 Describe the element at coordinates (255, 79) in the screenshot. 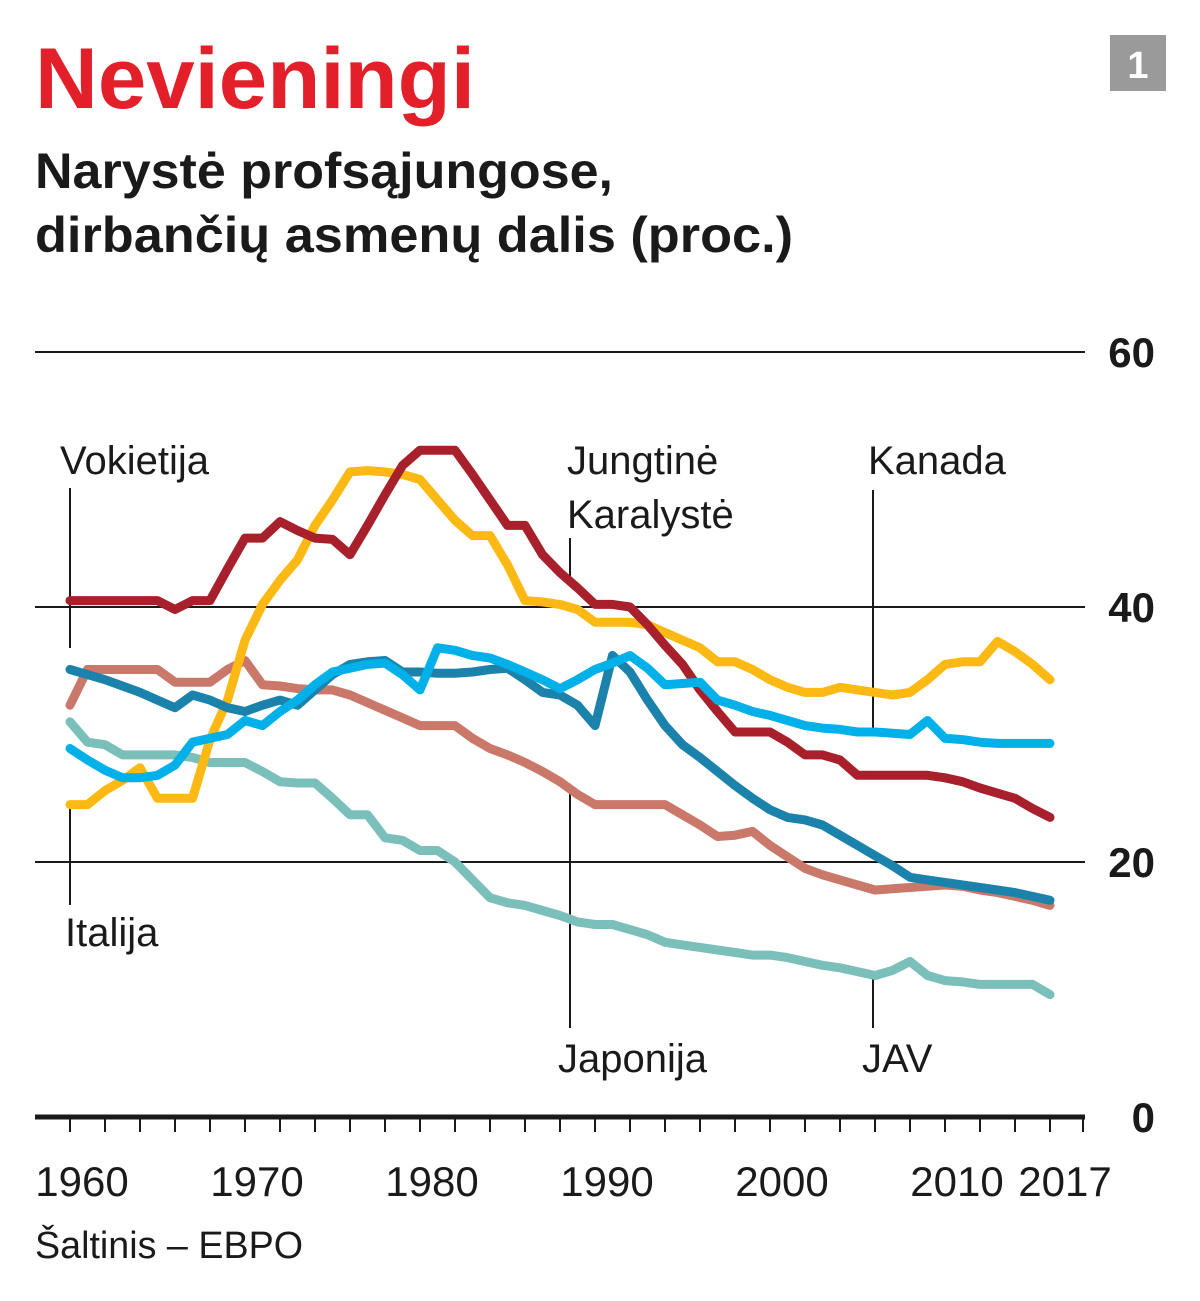

I see `chart-title: Nevieningi` at that location.